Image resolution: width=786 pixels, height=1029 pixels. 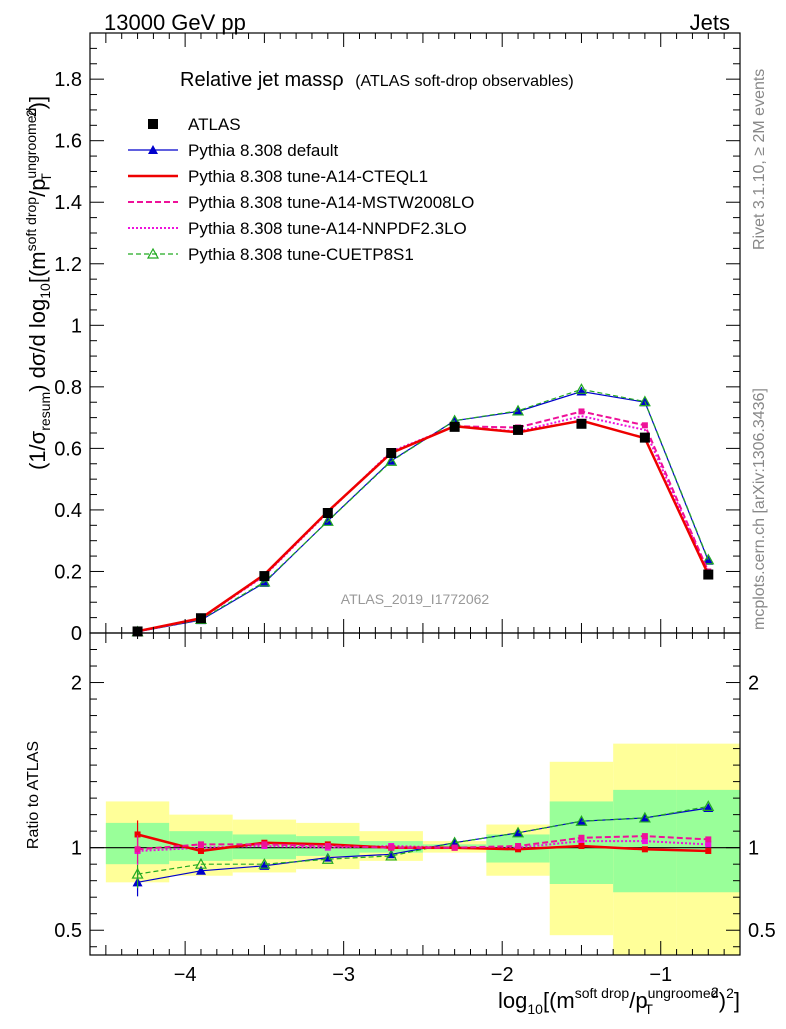 What do you see at coordinates (214, 124) in the screenshot?
I see `legend-label-atlas: ATLAS` at bounding box center [214, 124].